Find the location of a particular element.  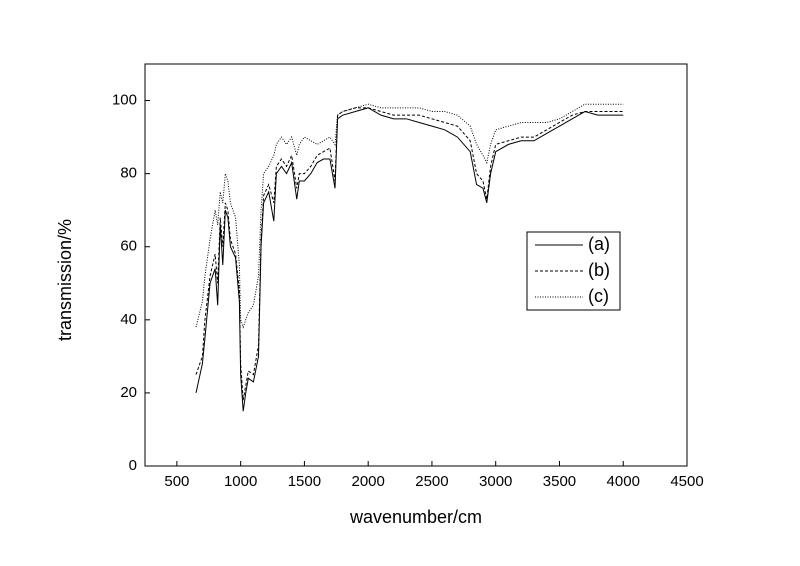

x-tick-label: 500 is located at coordinates (176, 481).